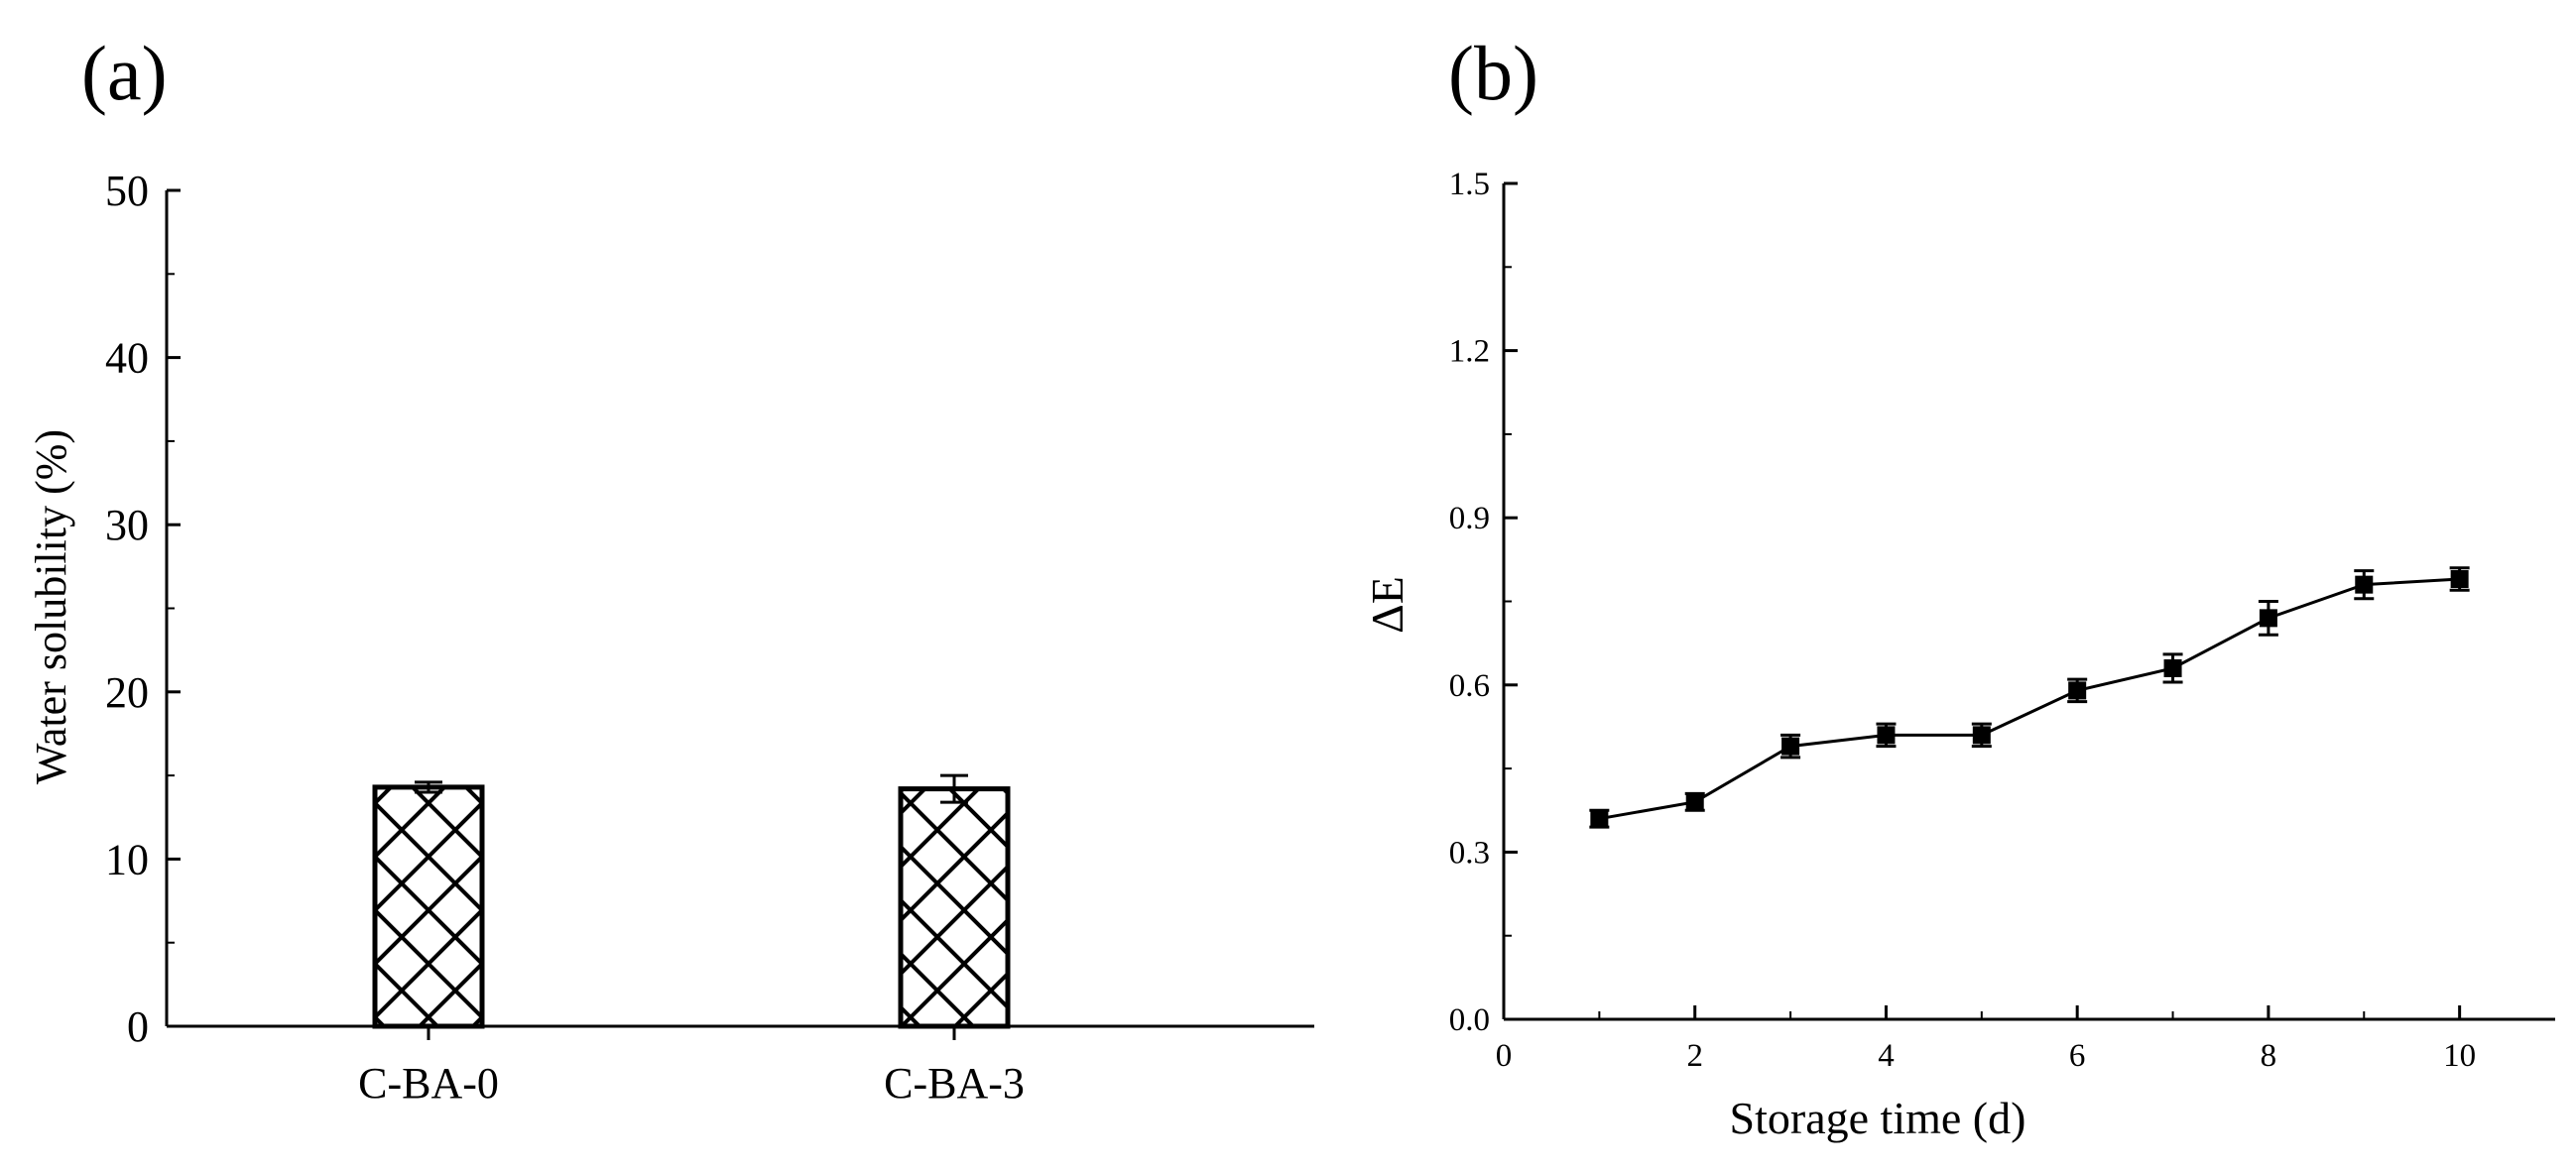 The height and width of the screenshot is (1171, 2576). Describe the element at coordinates (954, 1083) in the screenshot. I see `panel-a-category-label: C-BA-3` at that location.